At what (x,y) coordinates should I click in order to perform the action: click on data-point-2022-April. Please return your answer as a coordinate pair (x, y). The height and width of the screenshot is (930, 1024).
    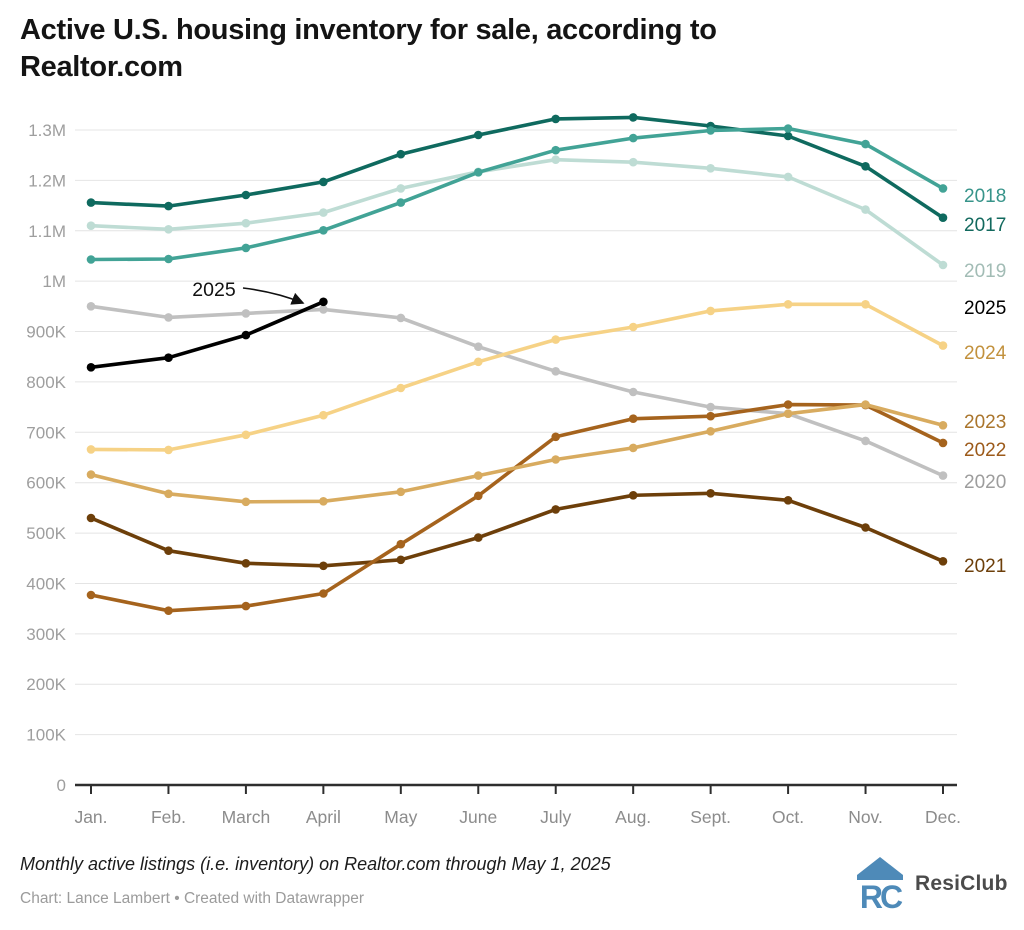
    Looking at the image, I should click on (323, 593).